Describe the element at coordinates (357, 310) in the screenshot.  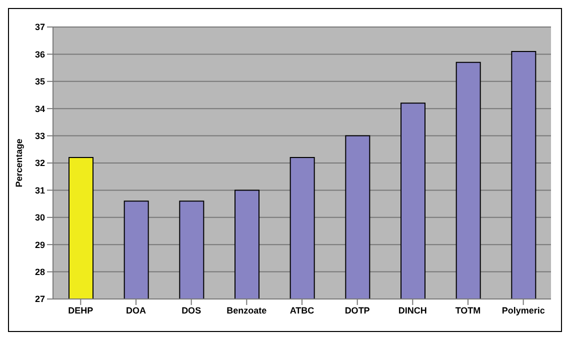
I see `x-tick-label: DOTP` at that location.